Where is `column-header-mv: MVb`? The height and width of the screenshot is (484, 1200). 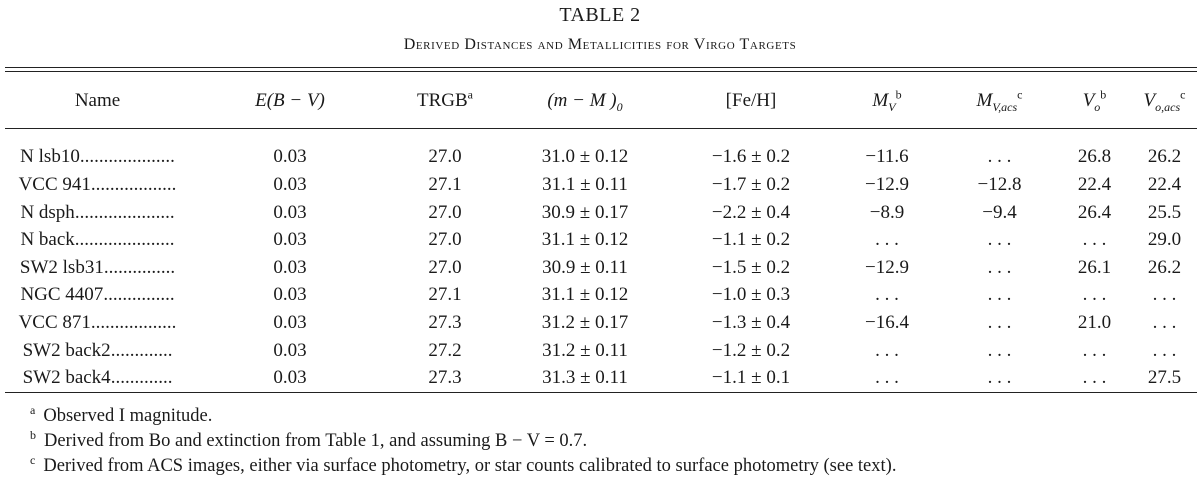
column-header-mv: MVb is located at coordinates (887, 101).